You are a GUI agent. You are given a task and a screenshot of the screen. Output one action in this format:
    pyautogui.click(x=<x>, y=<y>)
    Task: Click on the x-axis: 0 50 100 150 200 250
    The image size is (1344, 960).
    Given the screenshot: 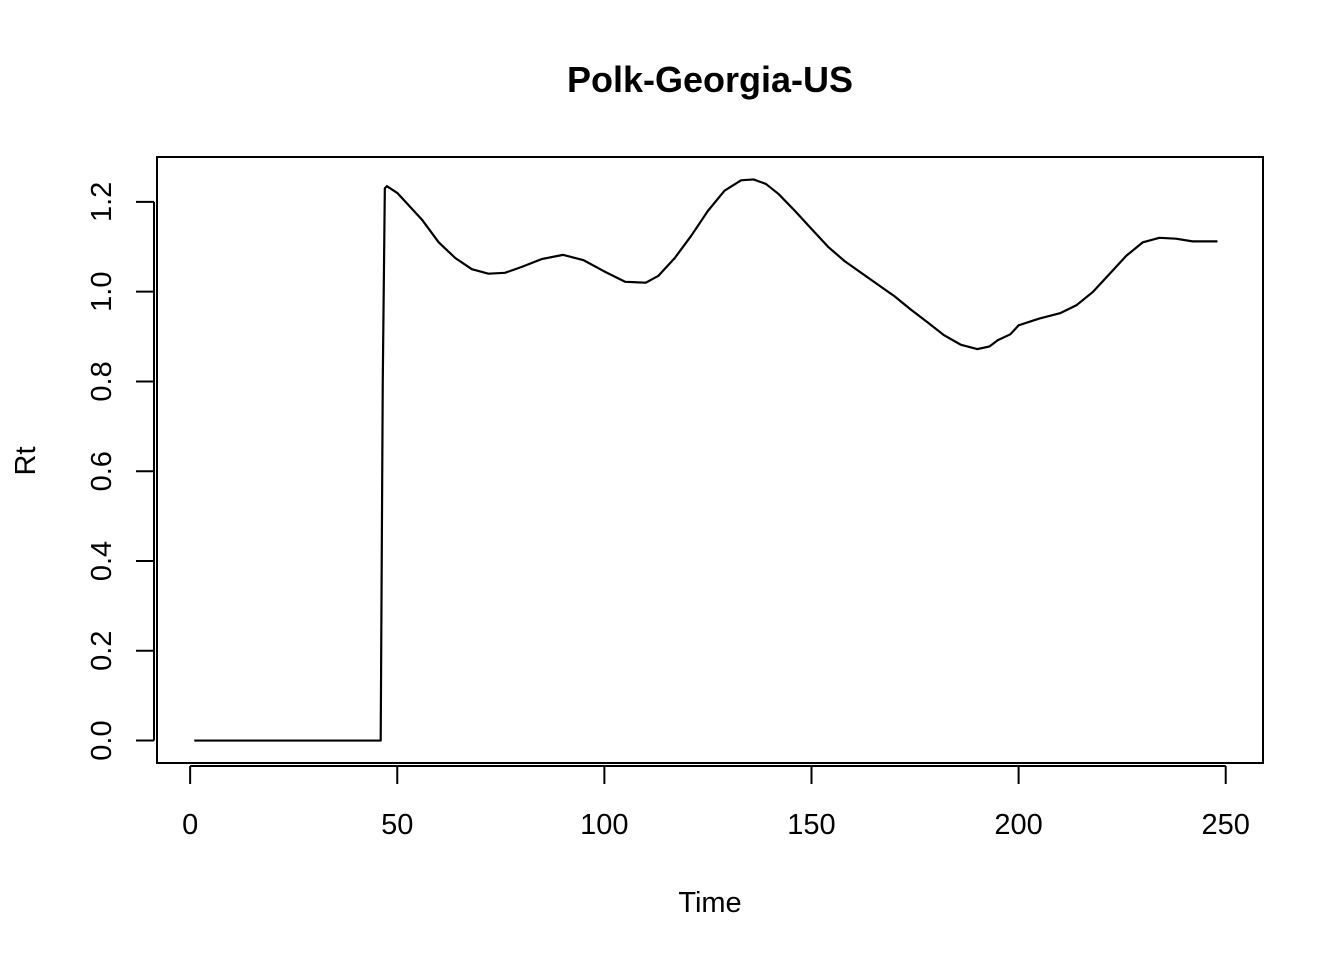 What is the action you would take?
    pyautogui.click(x=716, y=803)
    